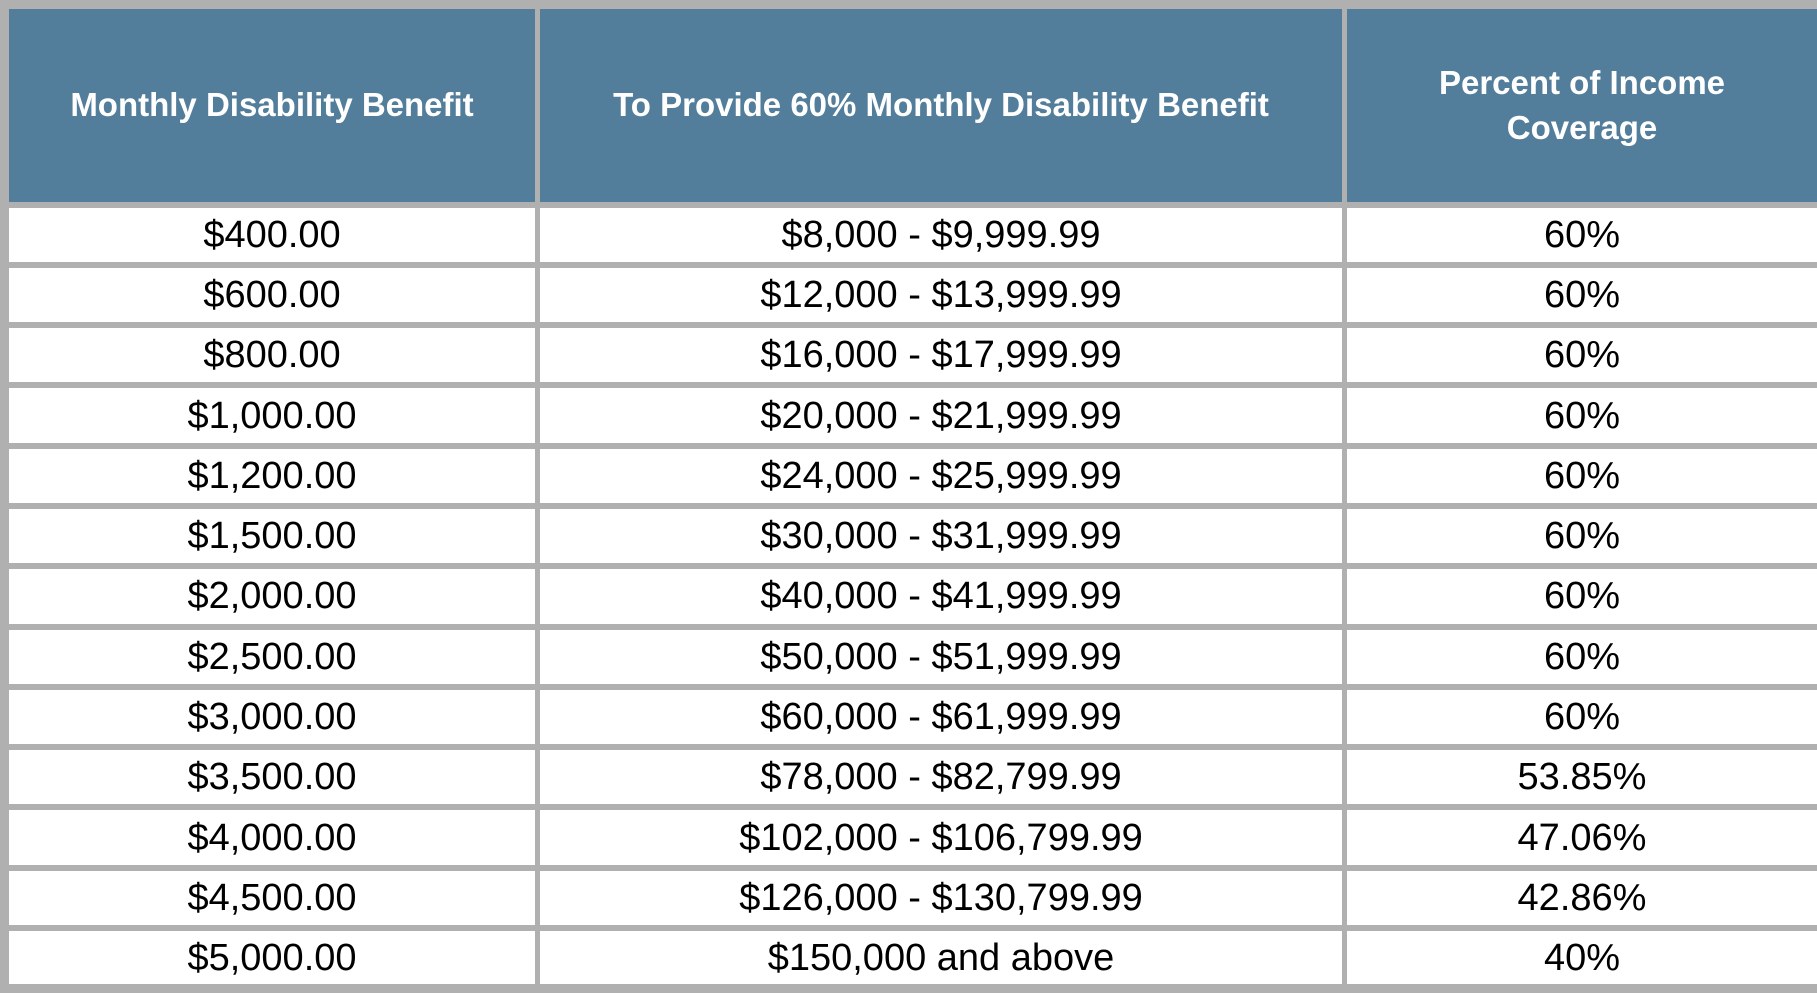 Image resolution: width=1817 pixels, height=993 pixels. Describe the element at coordinates (941, 536) in the screenshot. I see `cell-income-range: $30,000 - $31,999.99` at that location.